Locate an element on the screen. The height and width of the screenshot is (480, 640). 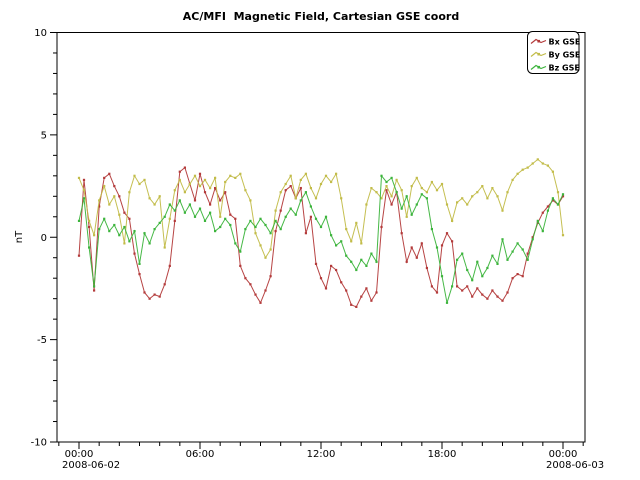
legend-entry-label-by-gse: By GSE is located at coordinates (565, 55).